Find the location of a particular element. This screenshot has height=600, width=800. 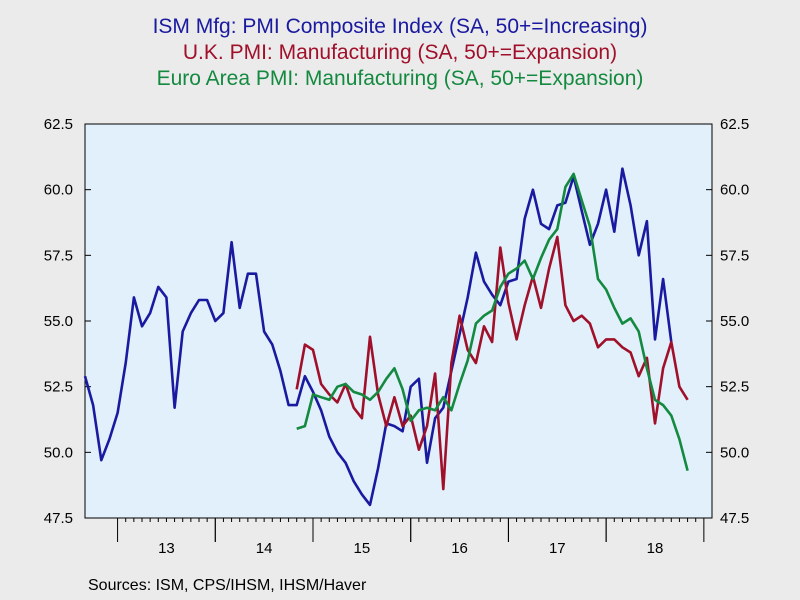

y-tick-label-left: 62.5 is located at coordinates (58, 124).